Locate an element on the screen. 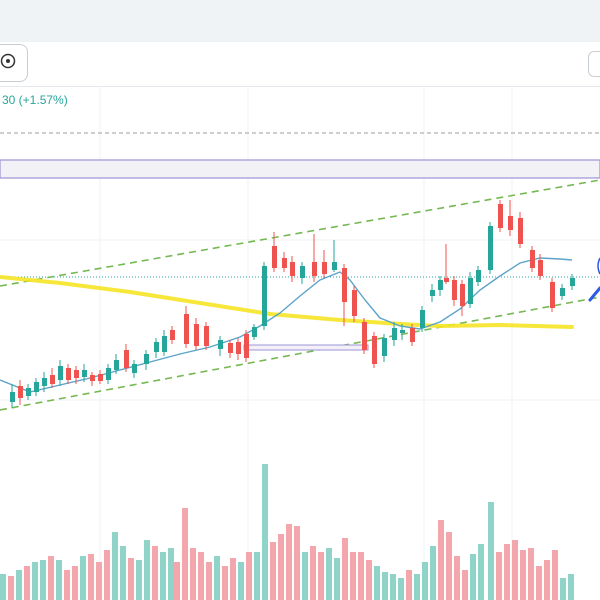  price-change: 30 (+1.57%) is located at coordinates (35, 100).